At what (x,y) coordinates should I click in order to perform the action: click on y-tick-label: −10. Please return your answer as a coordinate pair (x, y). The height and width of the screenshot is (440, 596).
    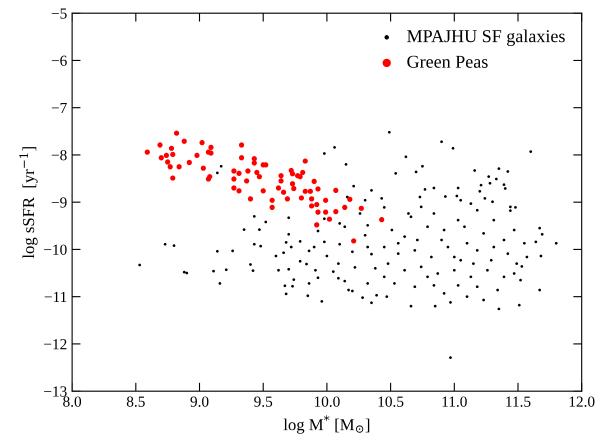
    Looking at the image, I should click on (55, 249).